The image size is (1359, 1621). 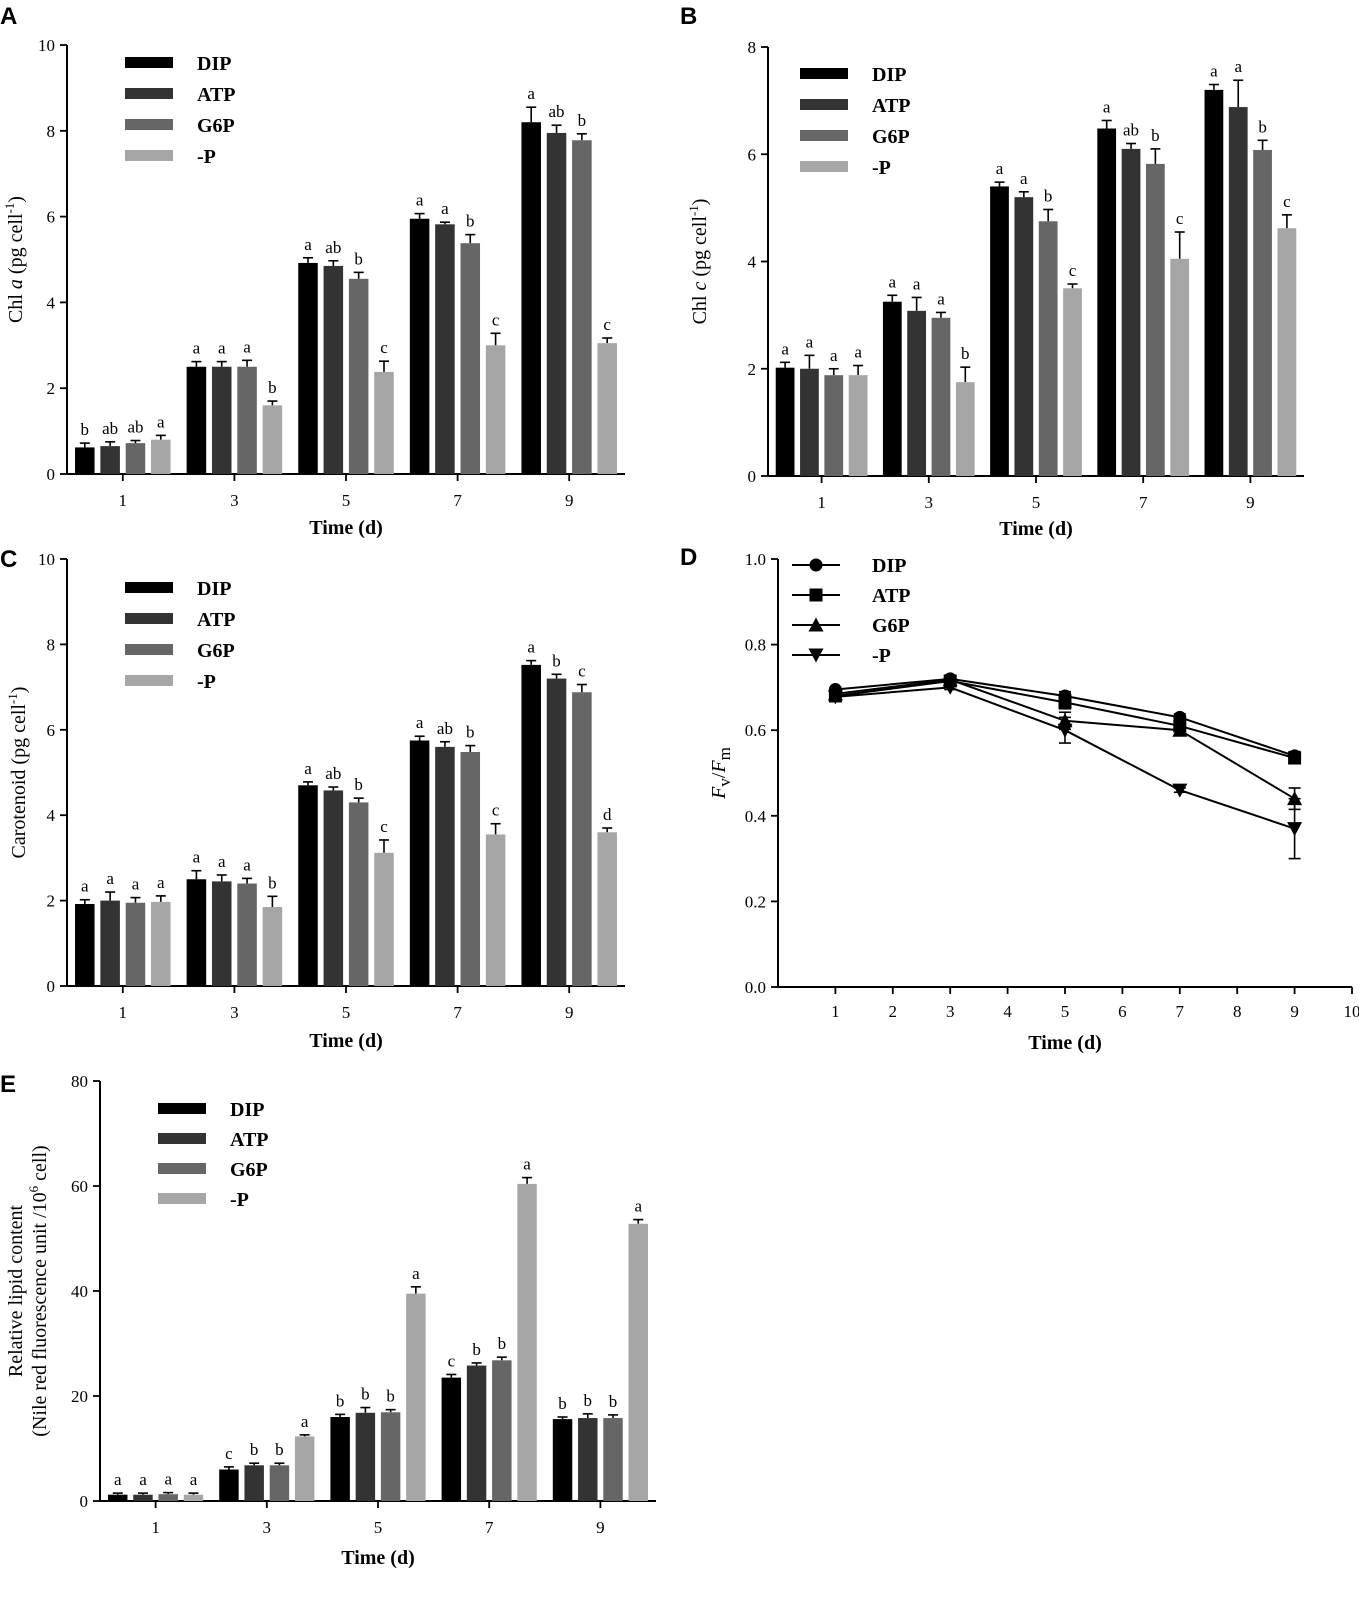 What do you see at coordinates (1007, 1011) in the screenshot?
I see `x-tick-label: 4` at bounding box center [1007, 1011].